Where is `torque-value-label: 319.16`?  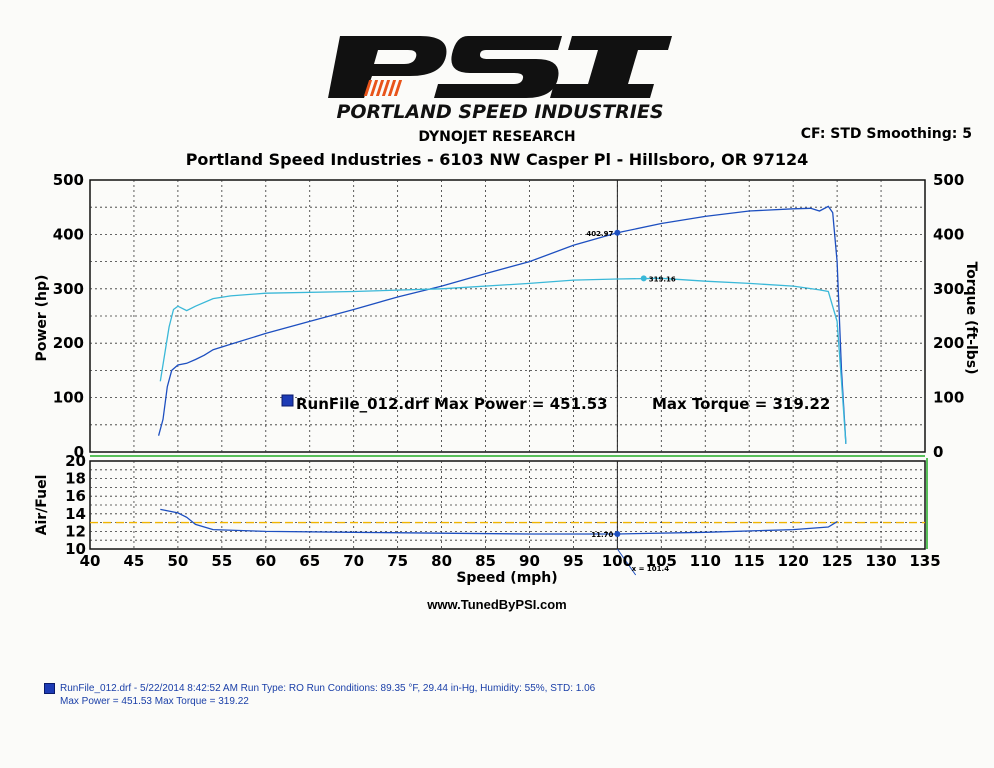 torque-value-label: 319.16 is located at coordinates (662, 279).